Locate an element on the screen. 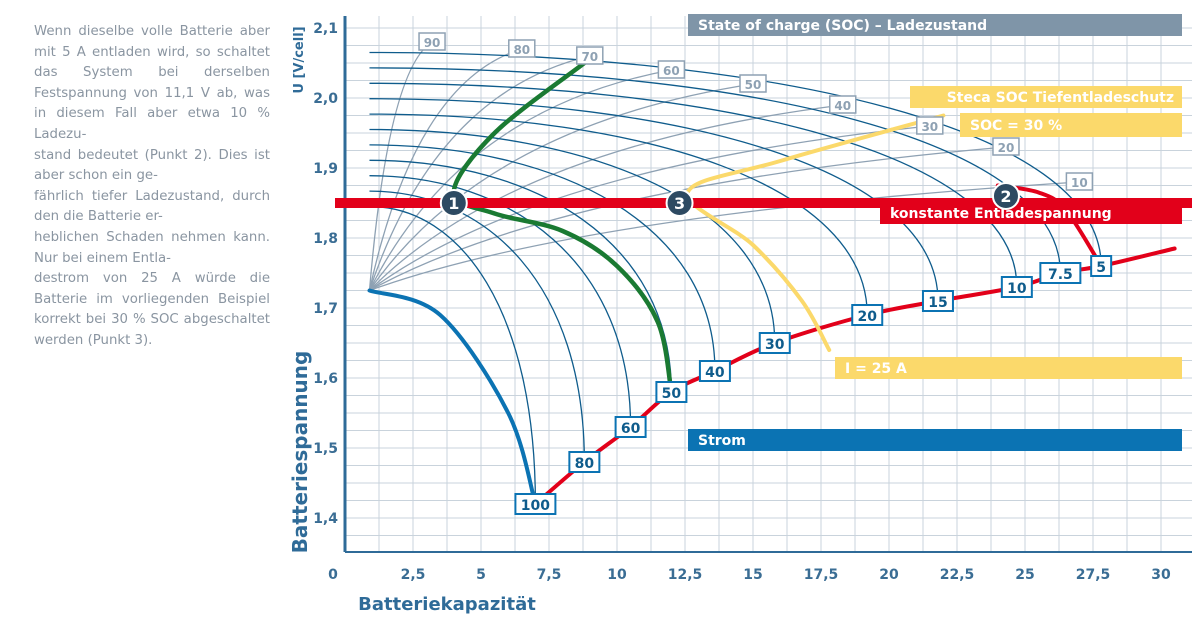 Image resolution: width=1192 pixels, height=620 pixels. soc-title-banner-label: State of charge (SOC) – Ladezustand is located at coordinates (842, 26).